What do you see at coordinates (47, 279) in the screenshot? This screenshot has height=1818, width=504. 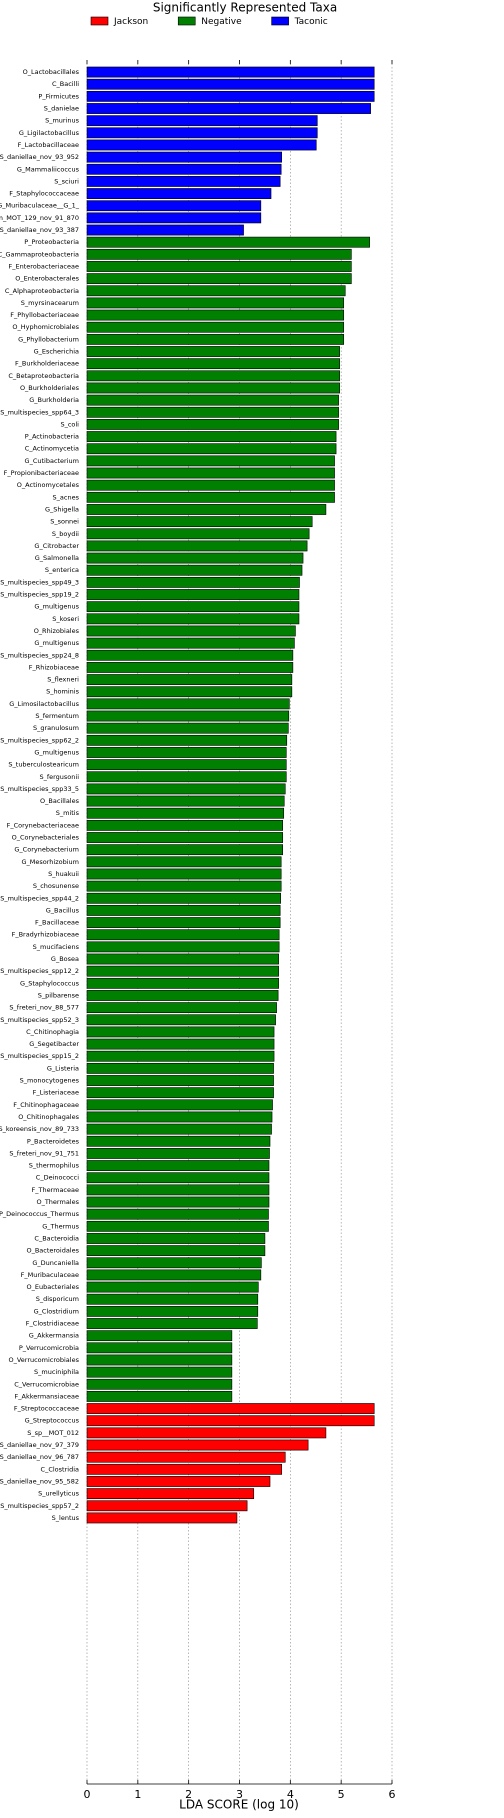 I see `y-tick-label: O_Enterobacterales` at bounding box center [47, 279].